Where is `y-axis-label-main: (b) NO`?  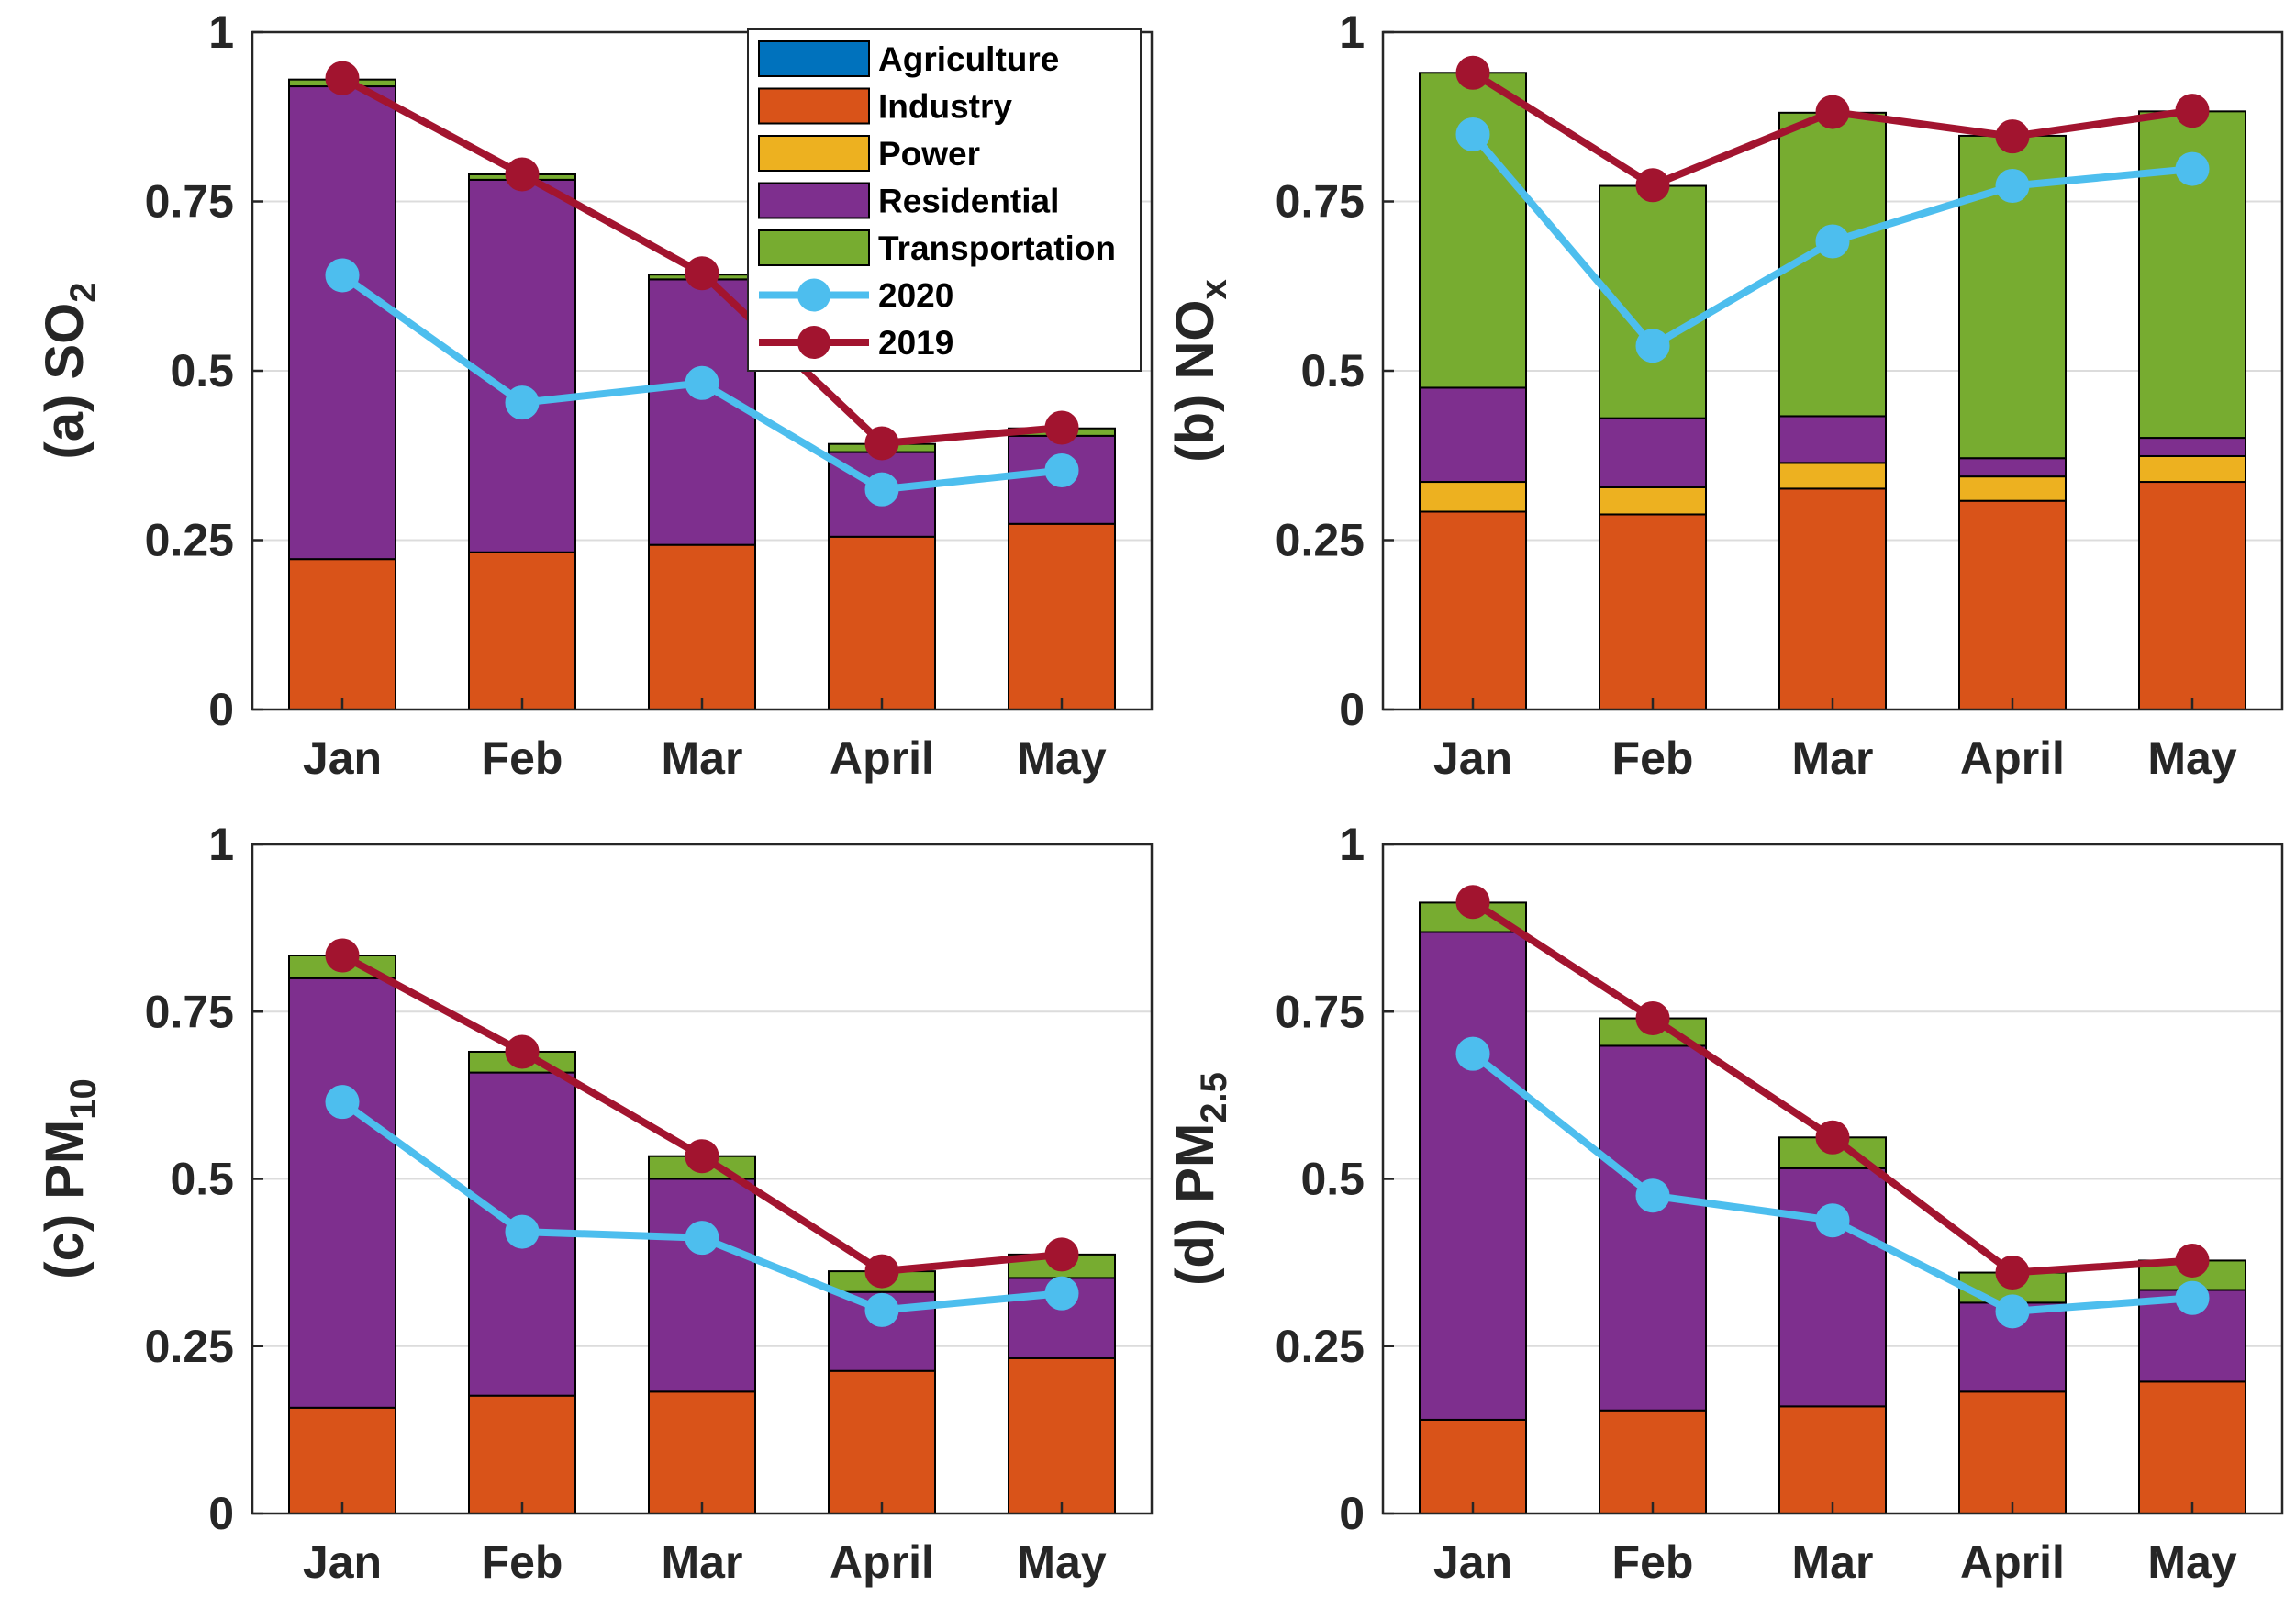
y-axis-label-main: (b) NO is located at coordinates (1195, 381).